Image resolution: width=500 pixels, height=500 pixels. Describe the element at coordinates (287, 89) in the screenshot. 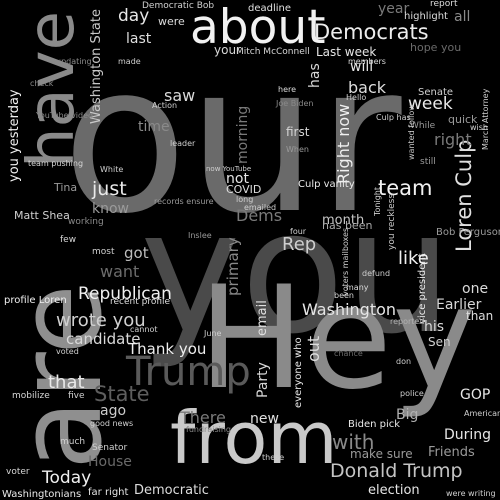

I see `word-here: here` at that location.